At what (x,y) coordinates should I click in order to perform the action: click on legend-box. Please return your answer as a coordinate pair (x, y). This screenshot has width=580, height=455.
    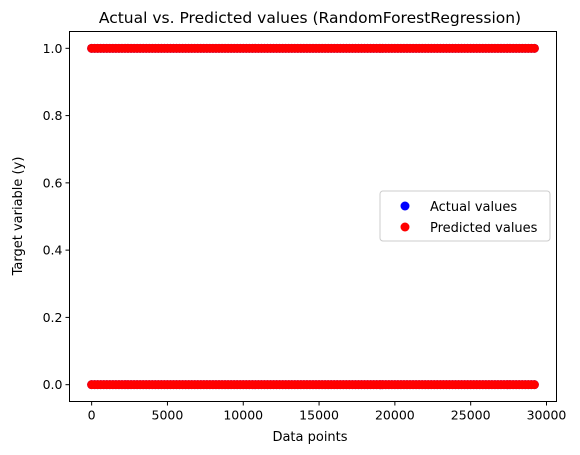
    Looking at the image, I should click on (465, 216).